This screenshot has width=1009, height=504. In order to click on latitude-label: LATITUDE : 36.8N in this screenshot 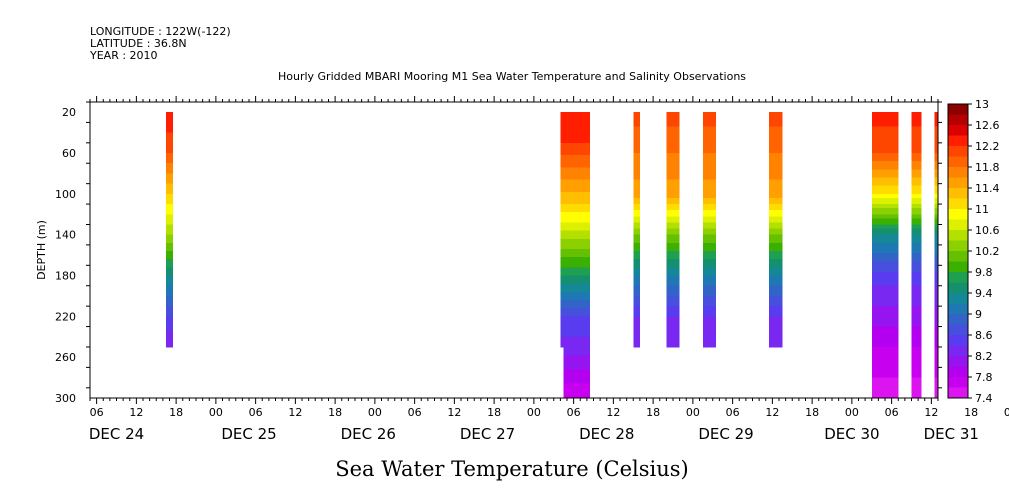, I will do `click(138, 43)`.